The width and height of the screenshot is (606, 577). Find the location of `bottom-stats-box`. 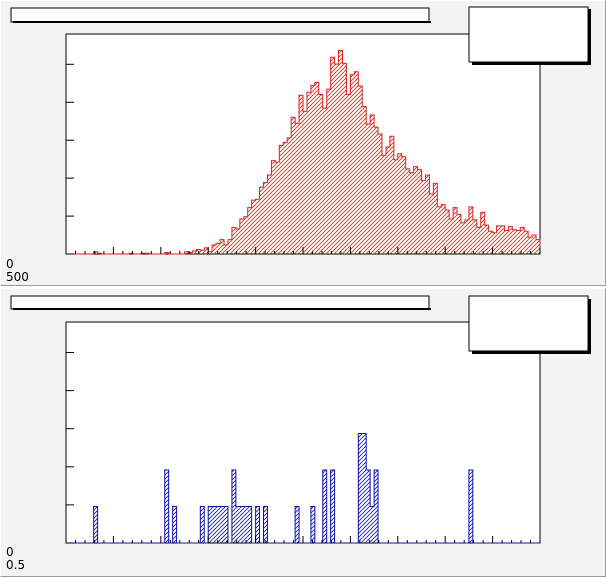

bottom-stats-box is located at coordinates (528, 323).